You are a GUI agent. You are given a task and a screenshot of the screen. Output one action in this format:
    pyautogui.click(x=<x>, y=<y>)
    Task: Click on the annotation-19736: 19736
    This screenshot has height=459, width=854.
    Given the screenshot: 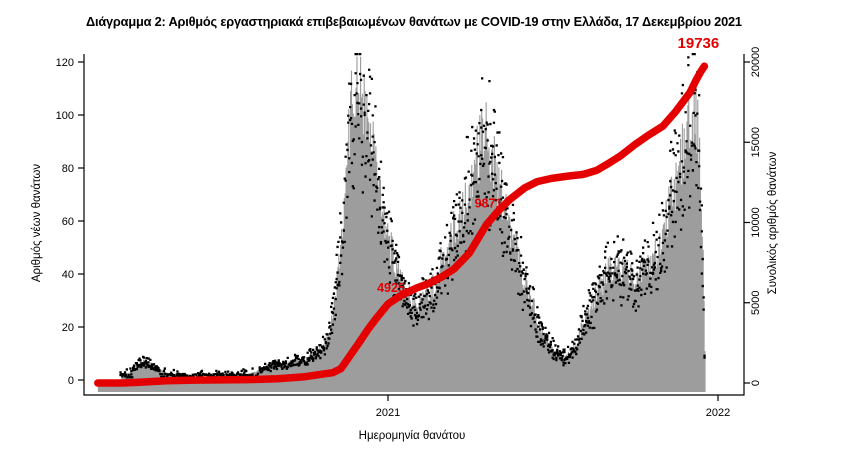 What is the action you would take?
    pyautogui.click(x=699, y=43)
    